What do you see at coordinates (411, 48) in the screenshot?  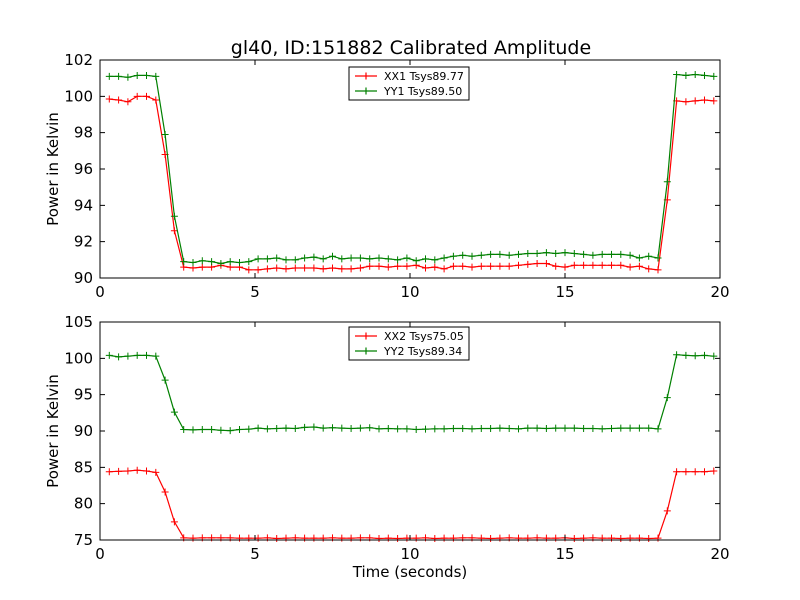 I see `figure-title: gl40, ID:151882 Calibrated Amplitude` at bounding box center [411, 48].